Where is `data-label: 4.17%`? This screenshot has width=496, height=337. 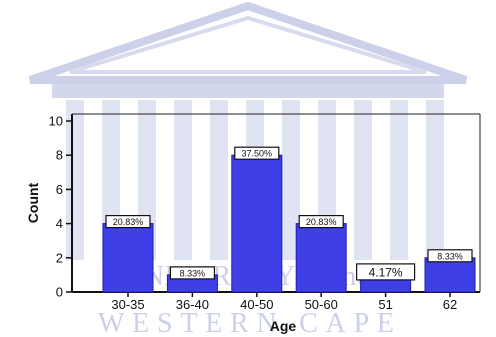 data-label: 4.17% is located at coordinates (386, 272).